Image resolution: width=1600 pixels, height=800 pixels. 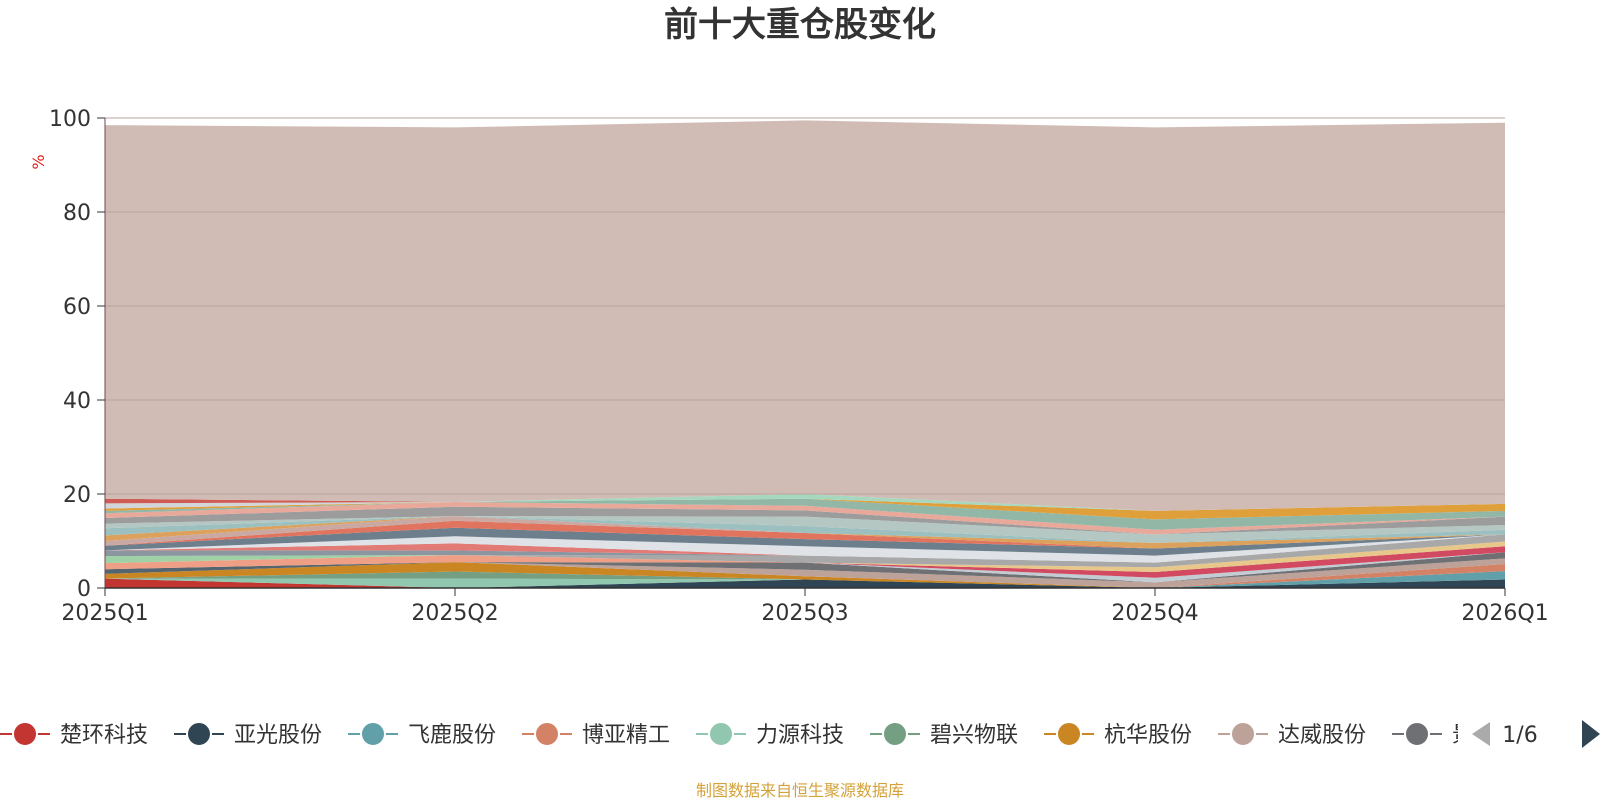 What do you see at coordinates (77, 401) in the screenshot?
I see `y-tick-label-40: 40` at bounding box center [77, 401].